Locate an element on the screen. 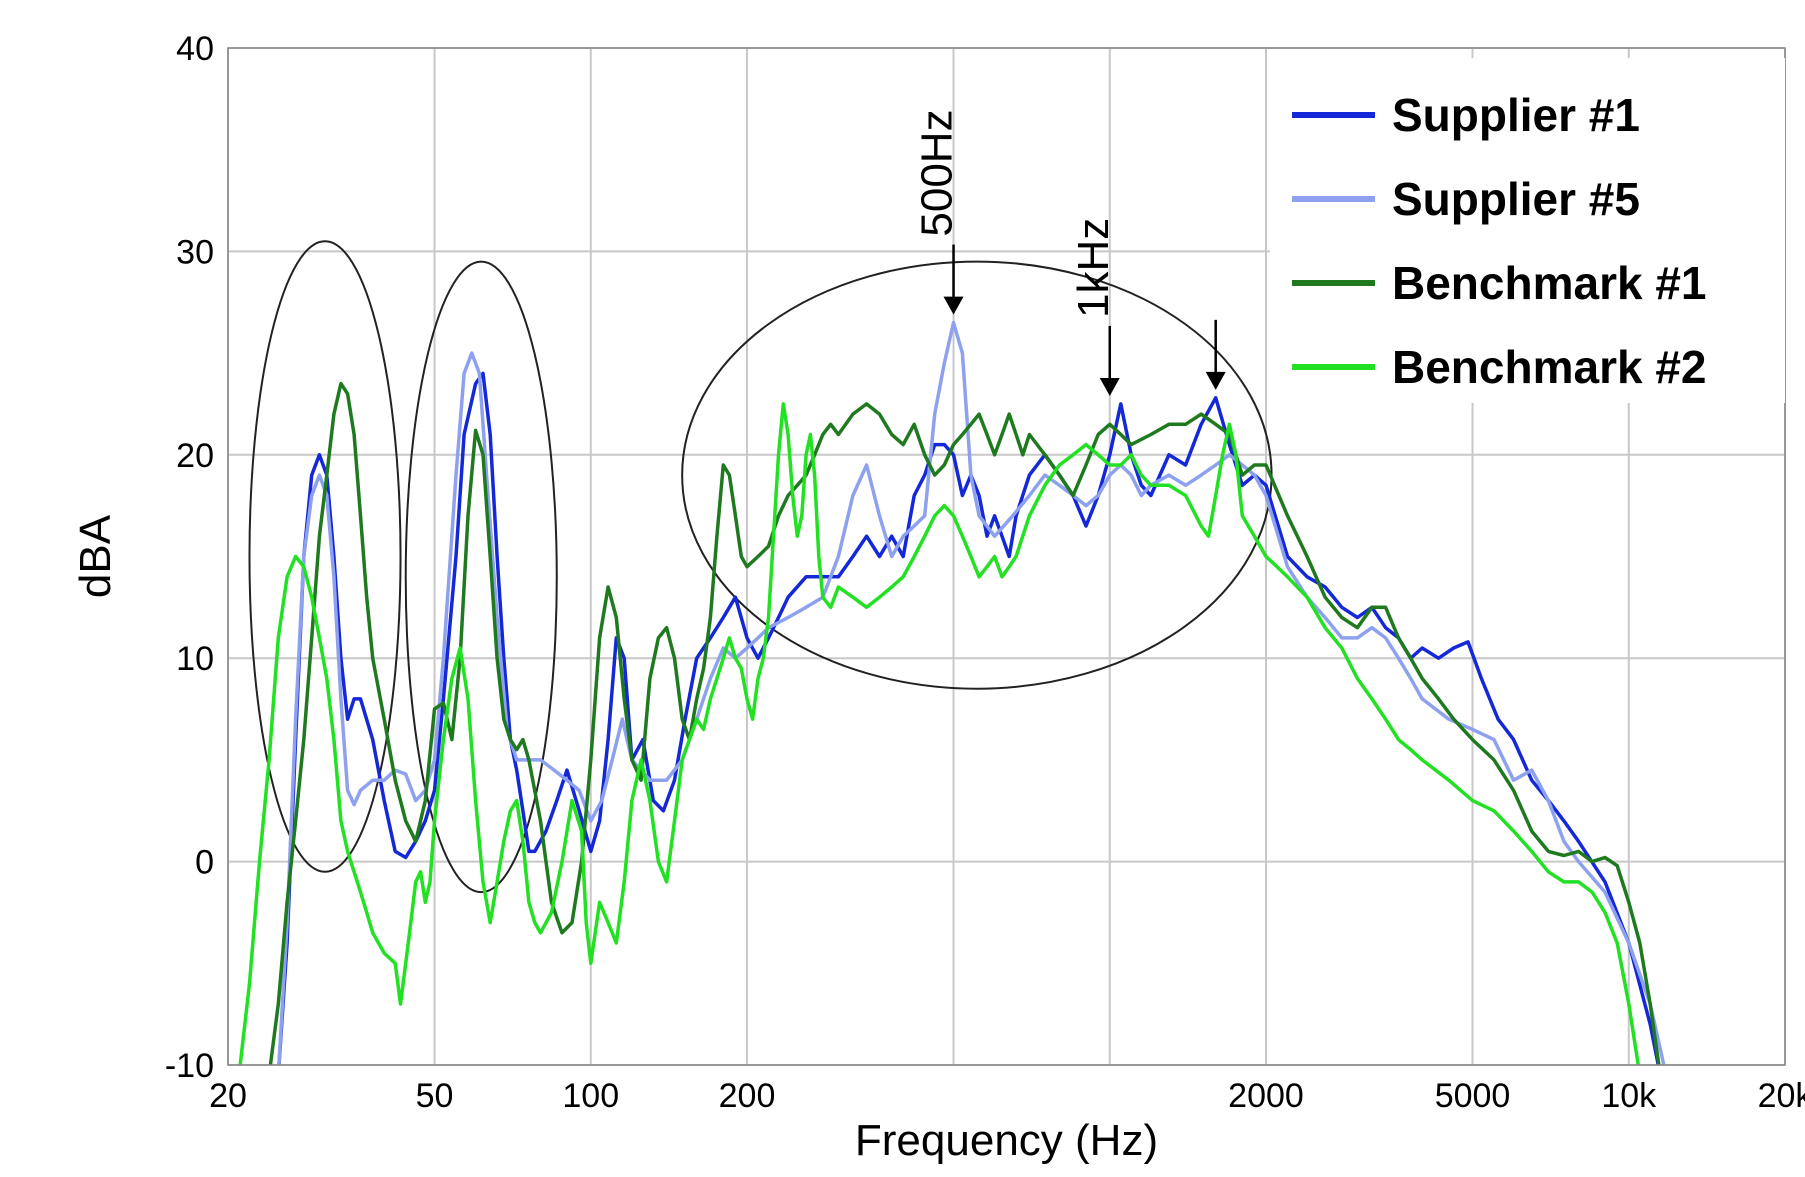 The image size is (1805, 1177). y-tick-label: 0 is located at coordinates (204, 863).